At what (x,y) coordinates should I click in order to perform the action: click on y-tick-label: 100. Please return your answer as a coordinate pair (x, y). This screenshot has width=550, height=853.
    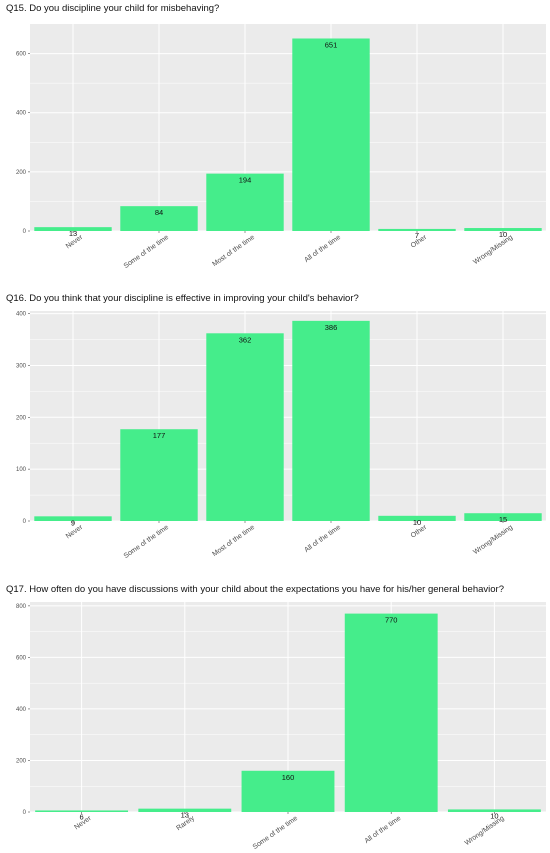
    Looking at the image, I should click on (21, 470).